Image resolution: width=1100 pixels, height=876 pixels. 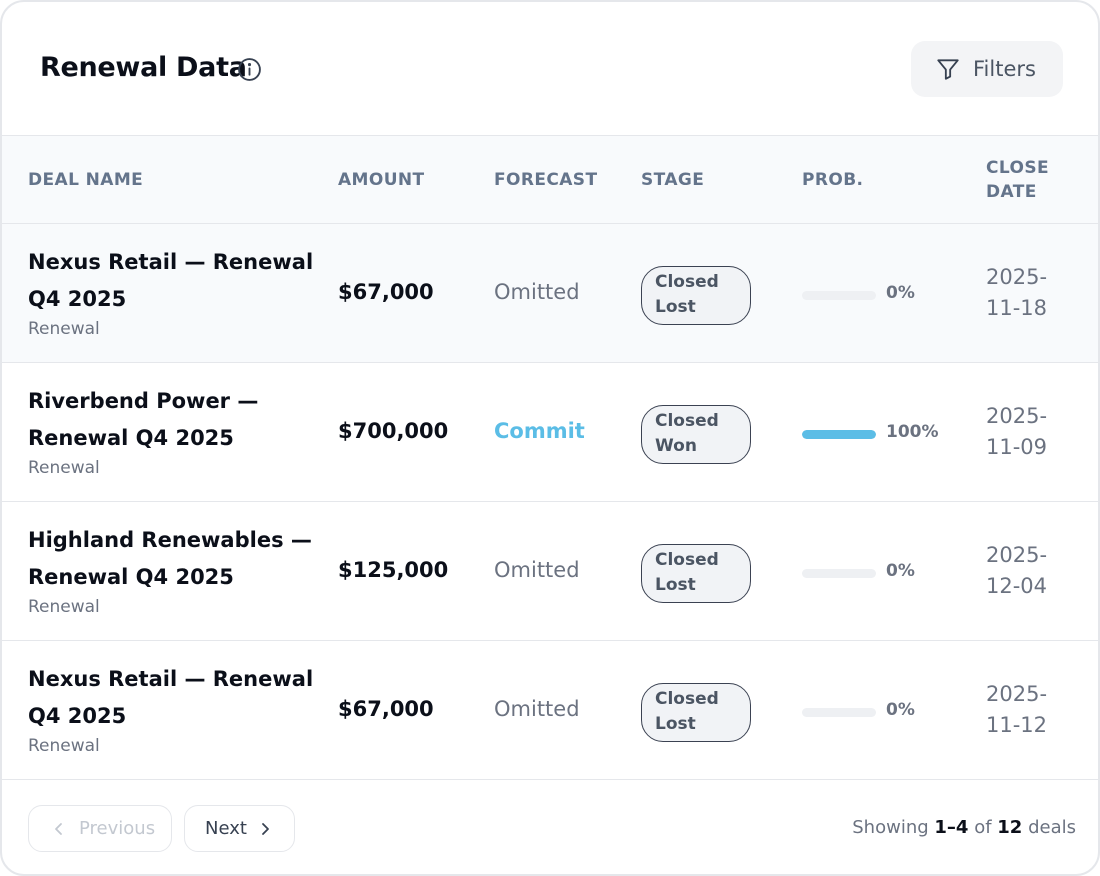 I want to click on column-header-deal-name: DEAL NAME, so click(x=86, y=180).